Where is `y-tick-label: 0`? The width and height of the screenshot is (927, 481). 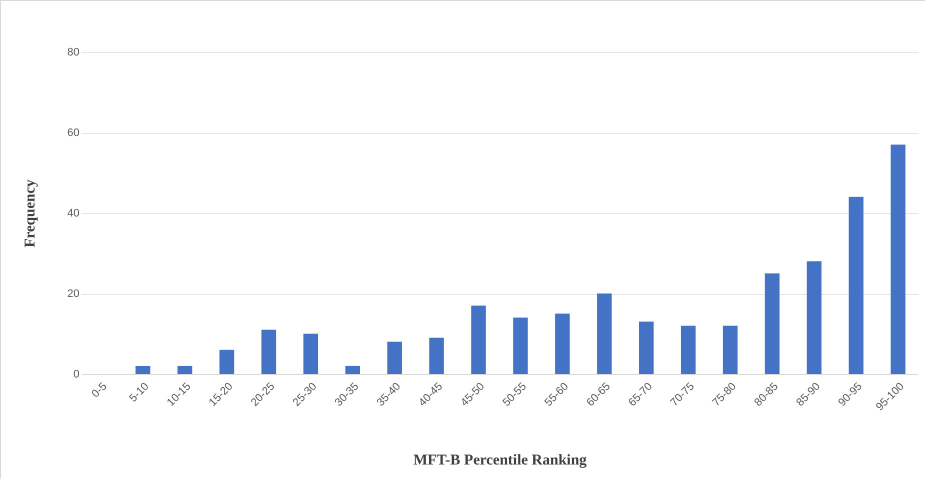 y-tick-label: 0 is located at coordinates (76, 374).